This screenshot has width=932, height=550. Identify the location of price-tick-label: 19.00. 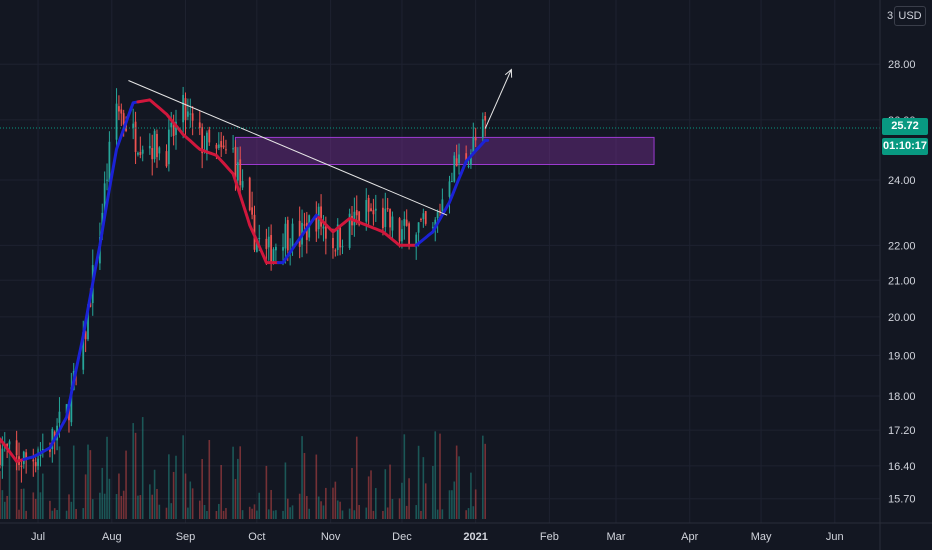
(902, 356).